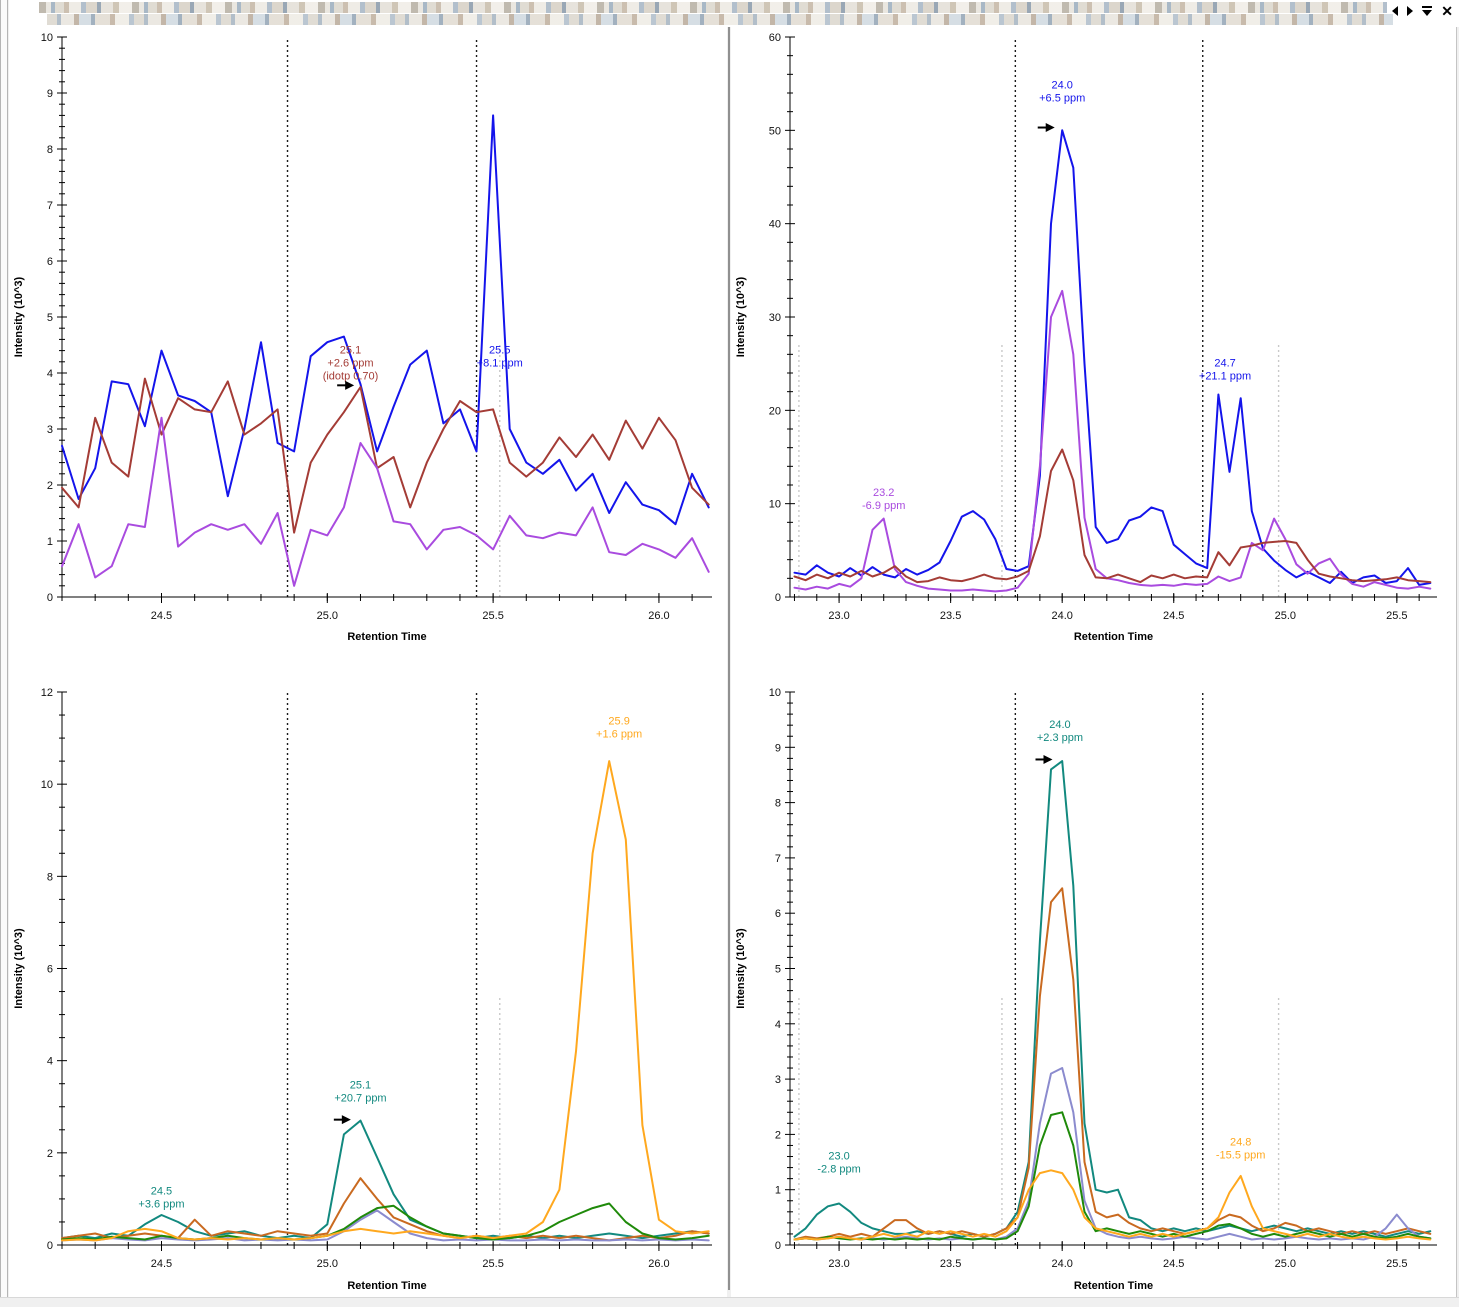 The image size is (1459, 1307). What do you see at coordinates (1224, 363) in the screenshot?
I see `svg-text: 24.7` at bounding box center [1224, 363].